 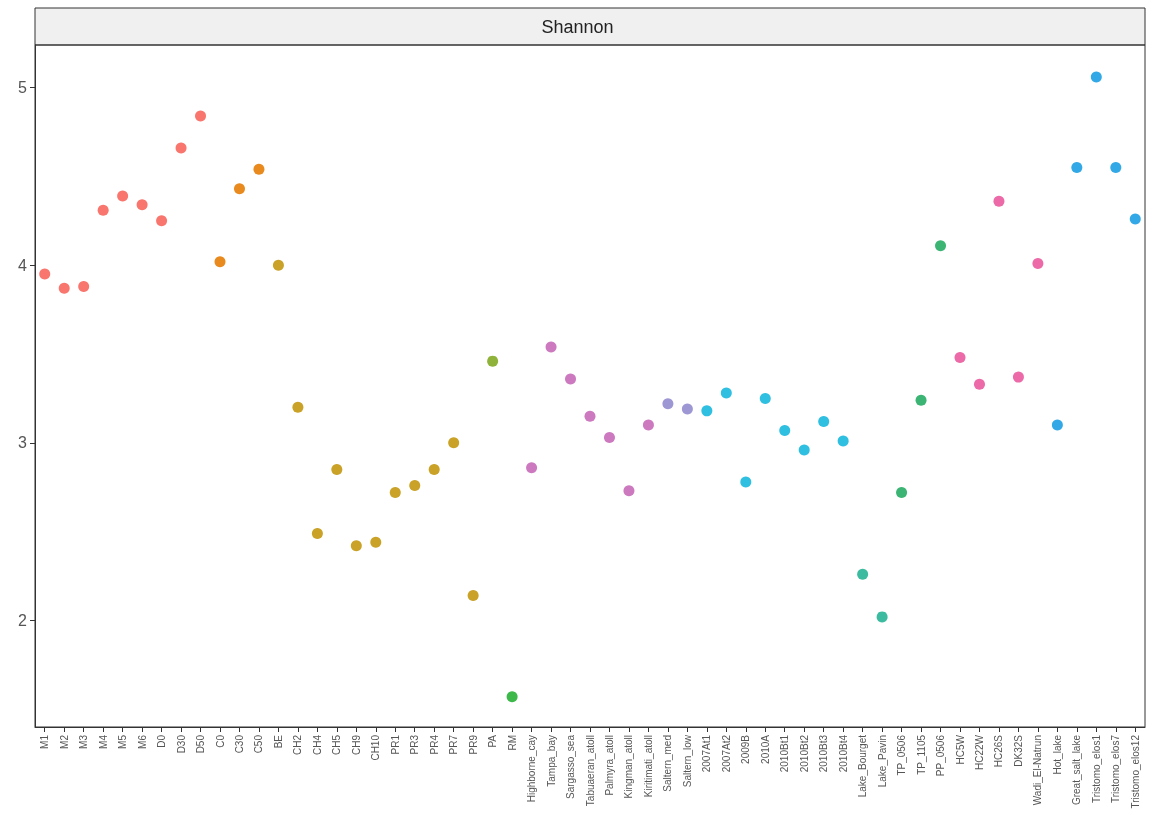 I want to click on x-tick-label: 2009B, so click(x=746, y=749).